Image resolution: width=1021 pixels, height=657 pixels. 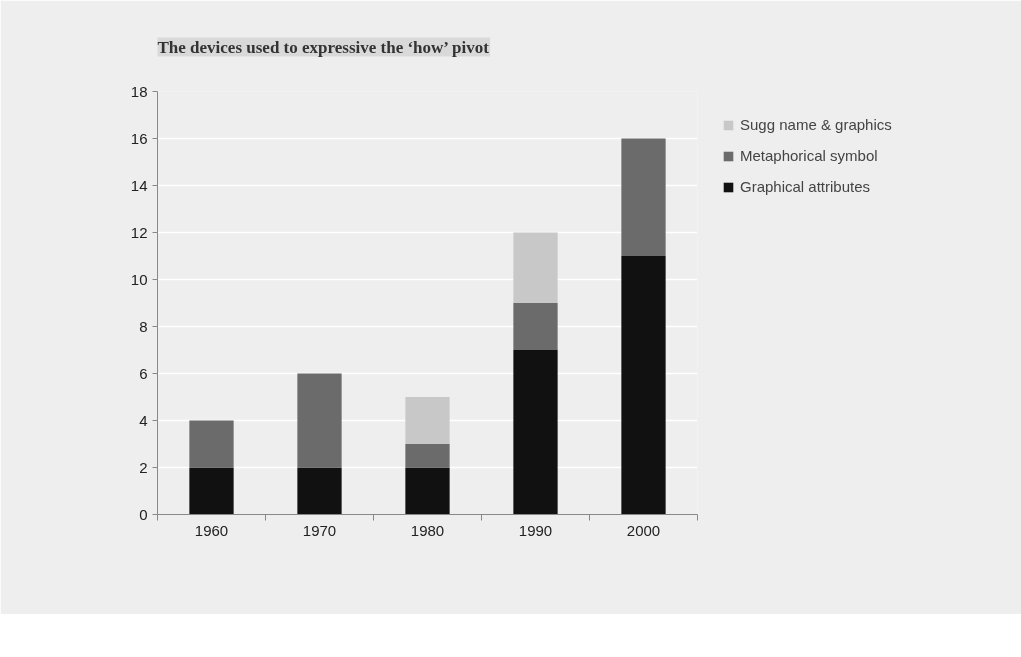 What do you see at coordinates (211, 530) in the screenshot?
I see `x-tick-label: 1960` at bounding box center [211, 530].